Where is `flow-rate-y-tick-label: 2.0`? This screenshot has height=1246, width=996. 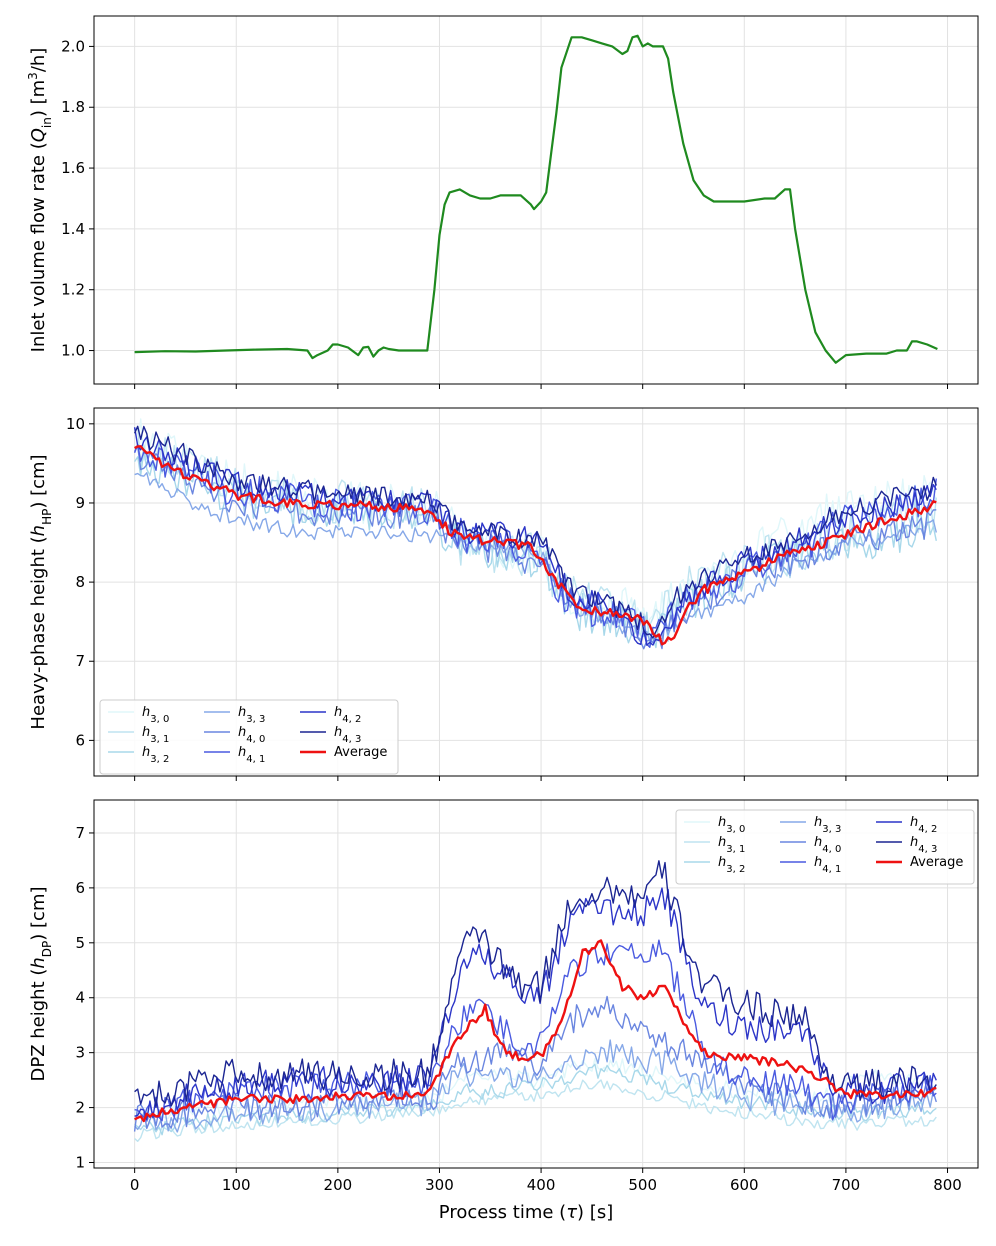 flow-rate-y-tick-label: 2.0 is located at coordinates (73, 46).